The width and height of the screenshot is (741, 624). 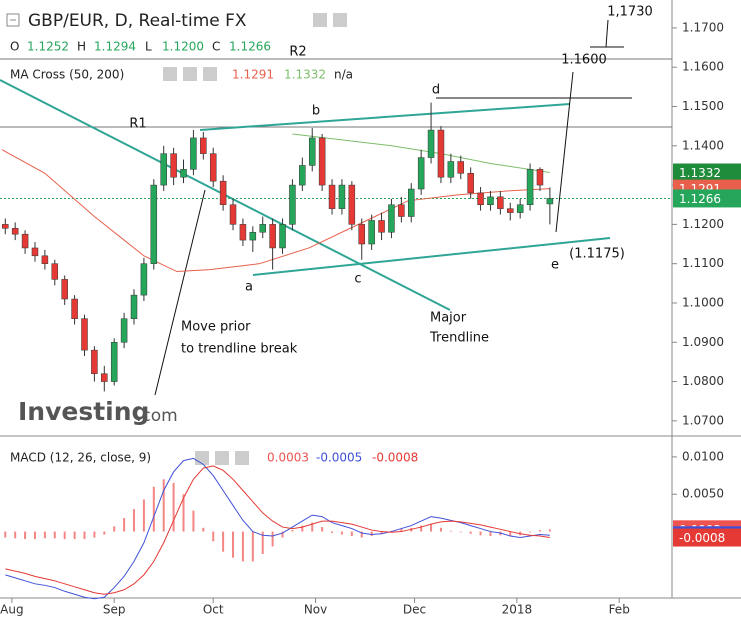 What do you see at coordinates (253, 75) in the screenshot?
I see `ma-value: 1.1291` at bounding box center [253, 75].